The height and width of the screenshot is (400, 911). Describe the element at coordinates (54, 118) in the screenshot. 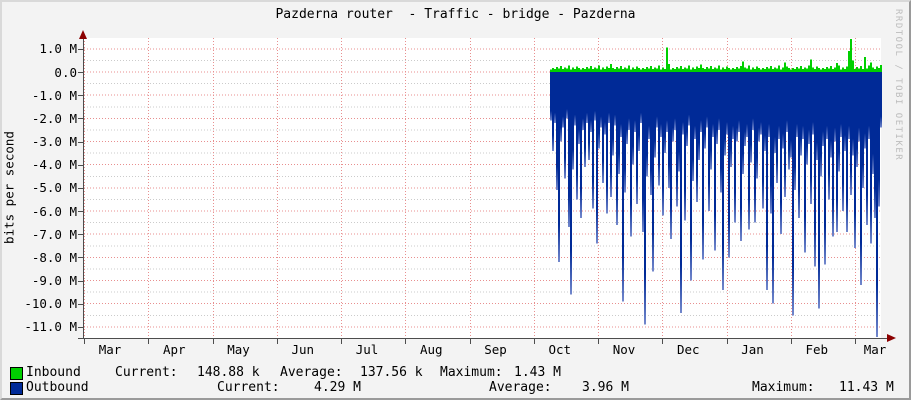

I see `y-tick-label: -2.0 M` at that location.